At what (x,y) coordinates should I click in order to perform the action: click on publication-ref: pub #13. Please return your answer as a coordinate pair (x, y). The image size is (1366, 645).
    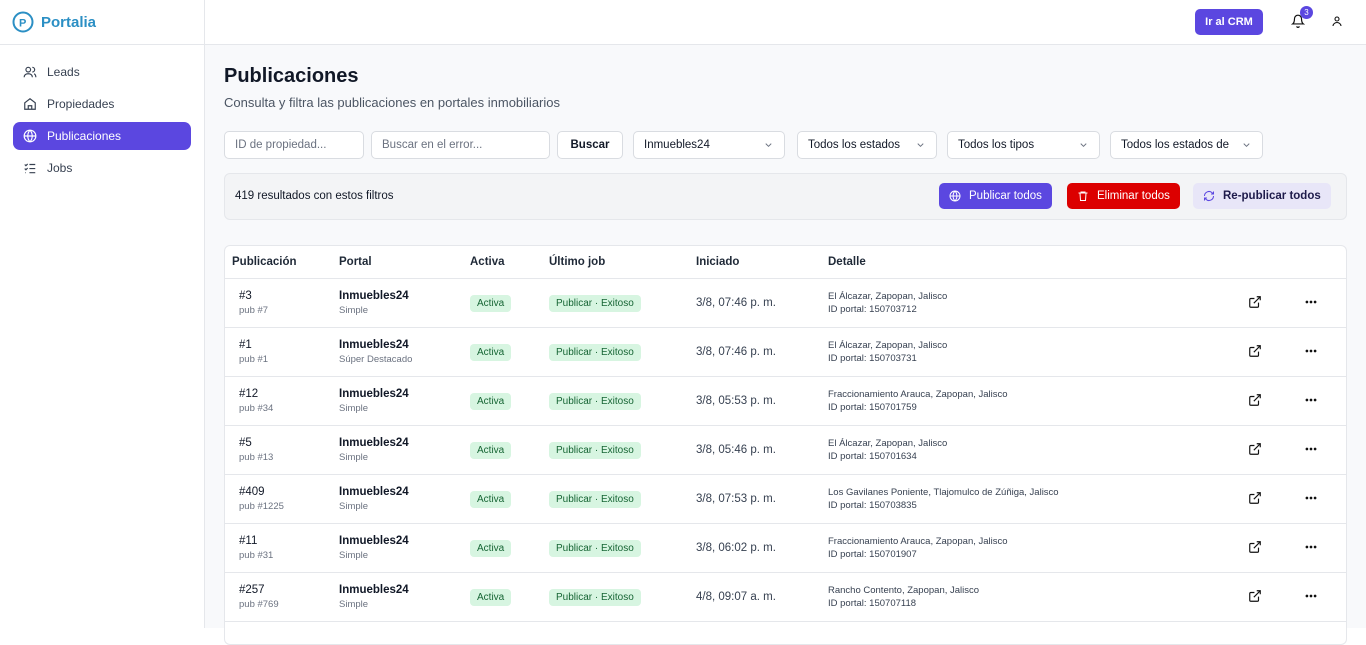
    Looking at the image, I should click on (285, 457).